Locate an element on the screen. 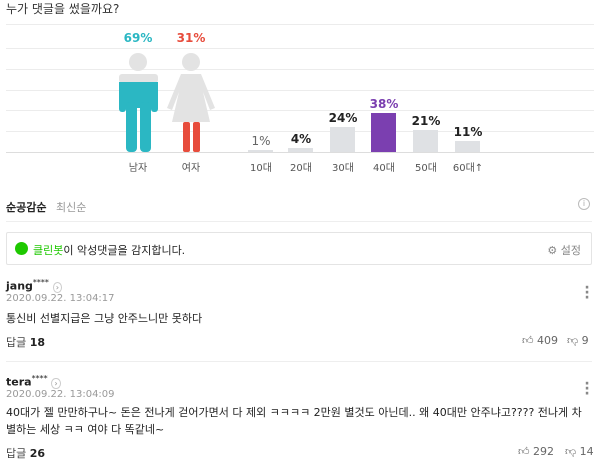 The height and width of the screenshot is (473, 600). age-bar-value: 24% is located at coordinates (343, 118).